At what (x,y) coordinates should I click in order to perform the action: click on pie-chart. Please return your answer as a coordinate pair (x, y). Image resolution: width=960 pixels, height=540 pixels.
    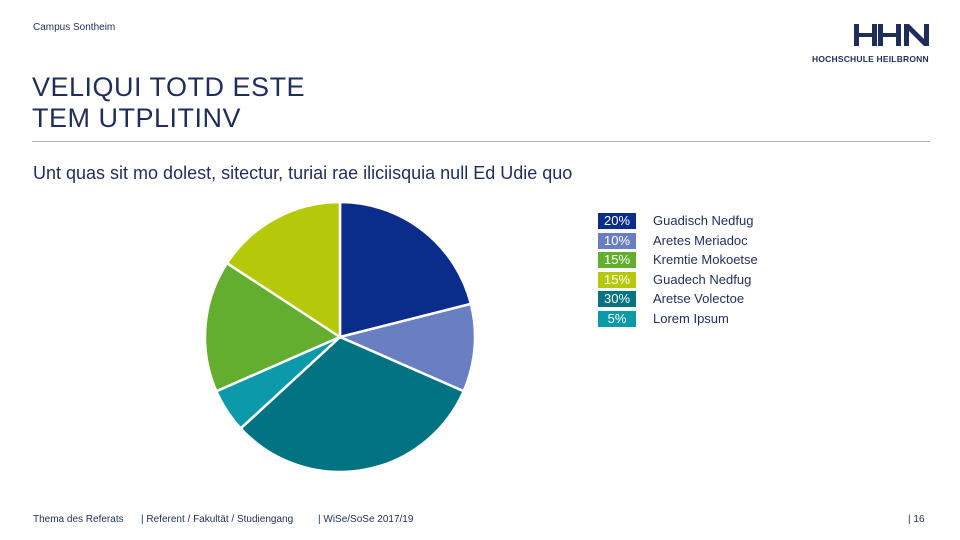
    Looking at the image, I should click on (340, 337).